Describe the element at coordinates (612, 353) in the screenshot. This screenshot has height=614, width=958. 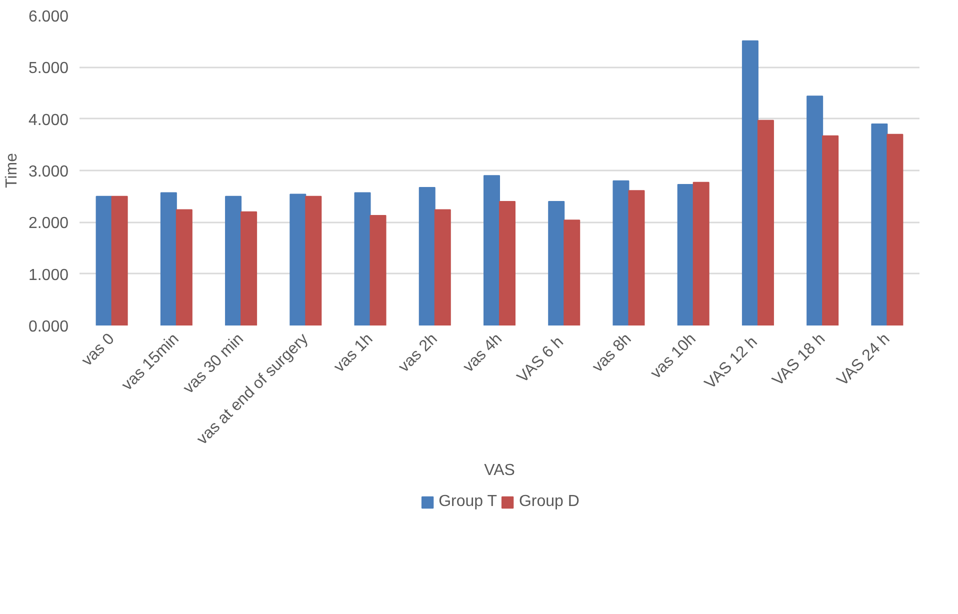
I see `x-tick-label: vas 8h` at that location.